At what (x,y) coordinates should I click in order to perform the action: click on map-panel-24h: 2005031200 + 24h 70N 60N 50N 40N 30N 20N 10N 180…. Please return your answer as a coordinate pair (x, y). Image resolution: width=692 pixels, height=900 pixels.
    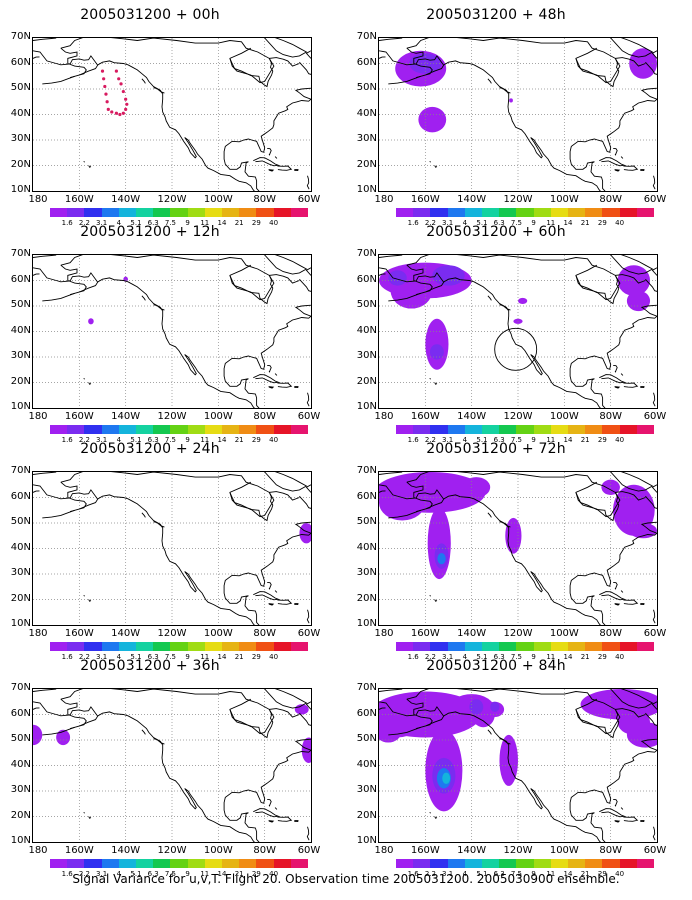
    Looking at the image, I should click on (160, 551).